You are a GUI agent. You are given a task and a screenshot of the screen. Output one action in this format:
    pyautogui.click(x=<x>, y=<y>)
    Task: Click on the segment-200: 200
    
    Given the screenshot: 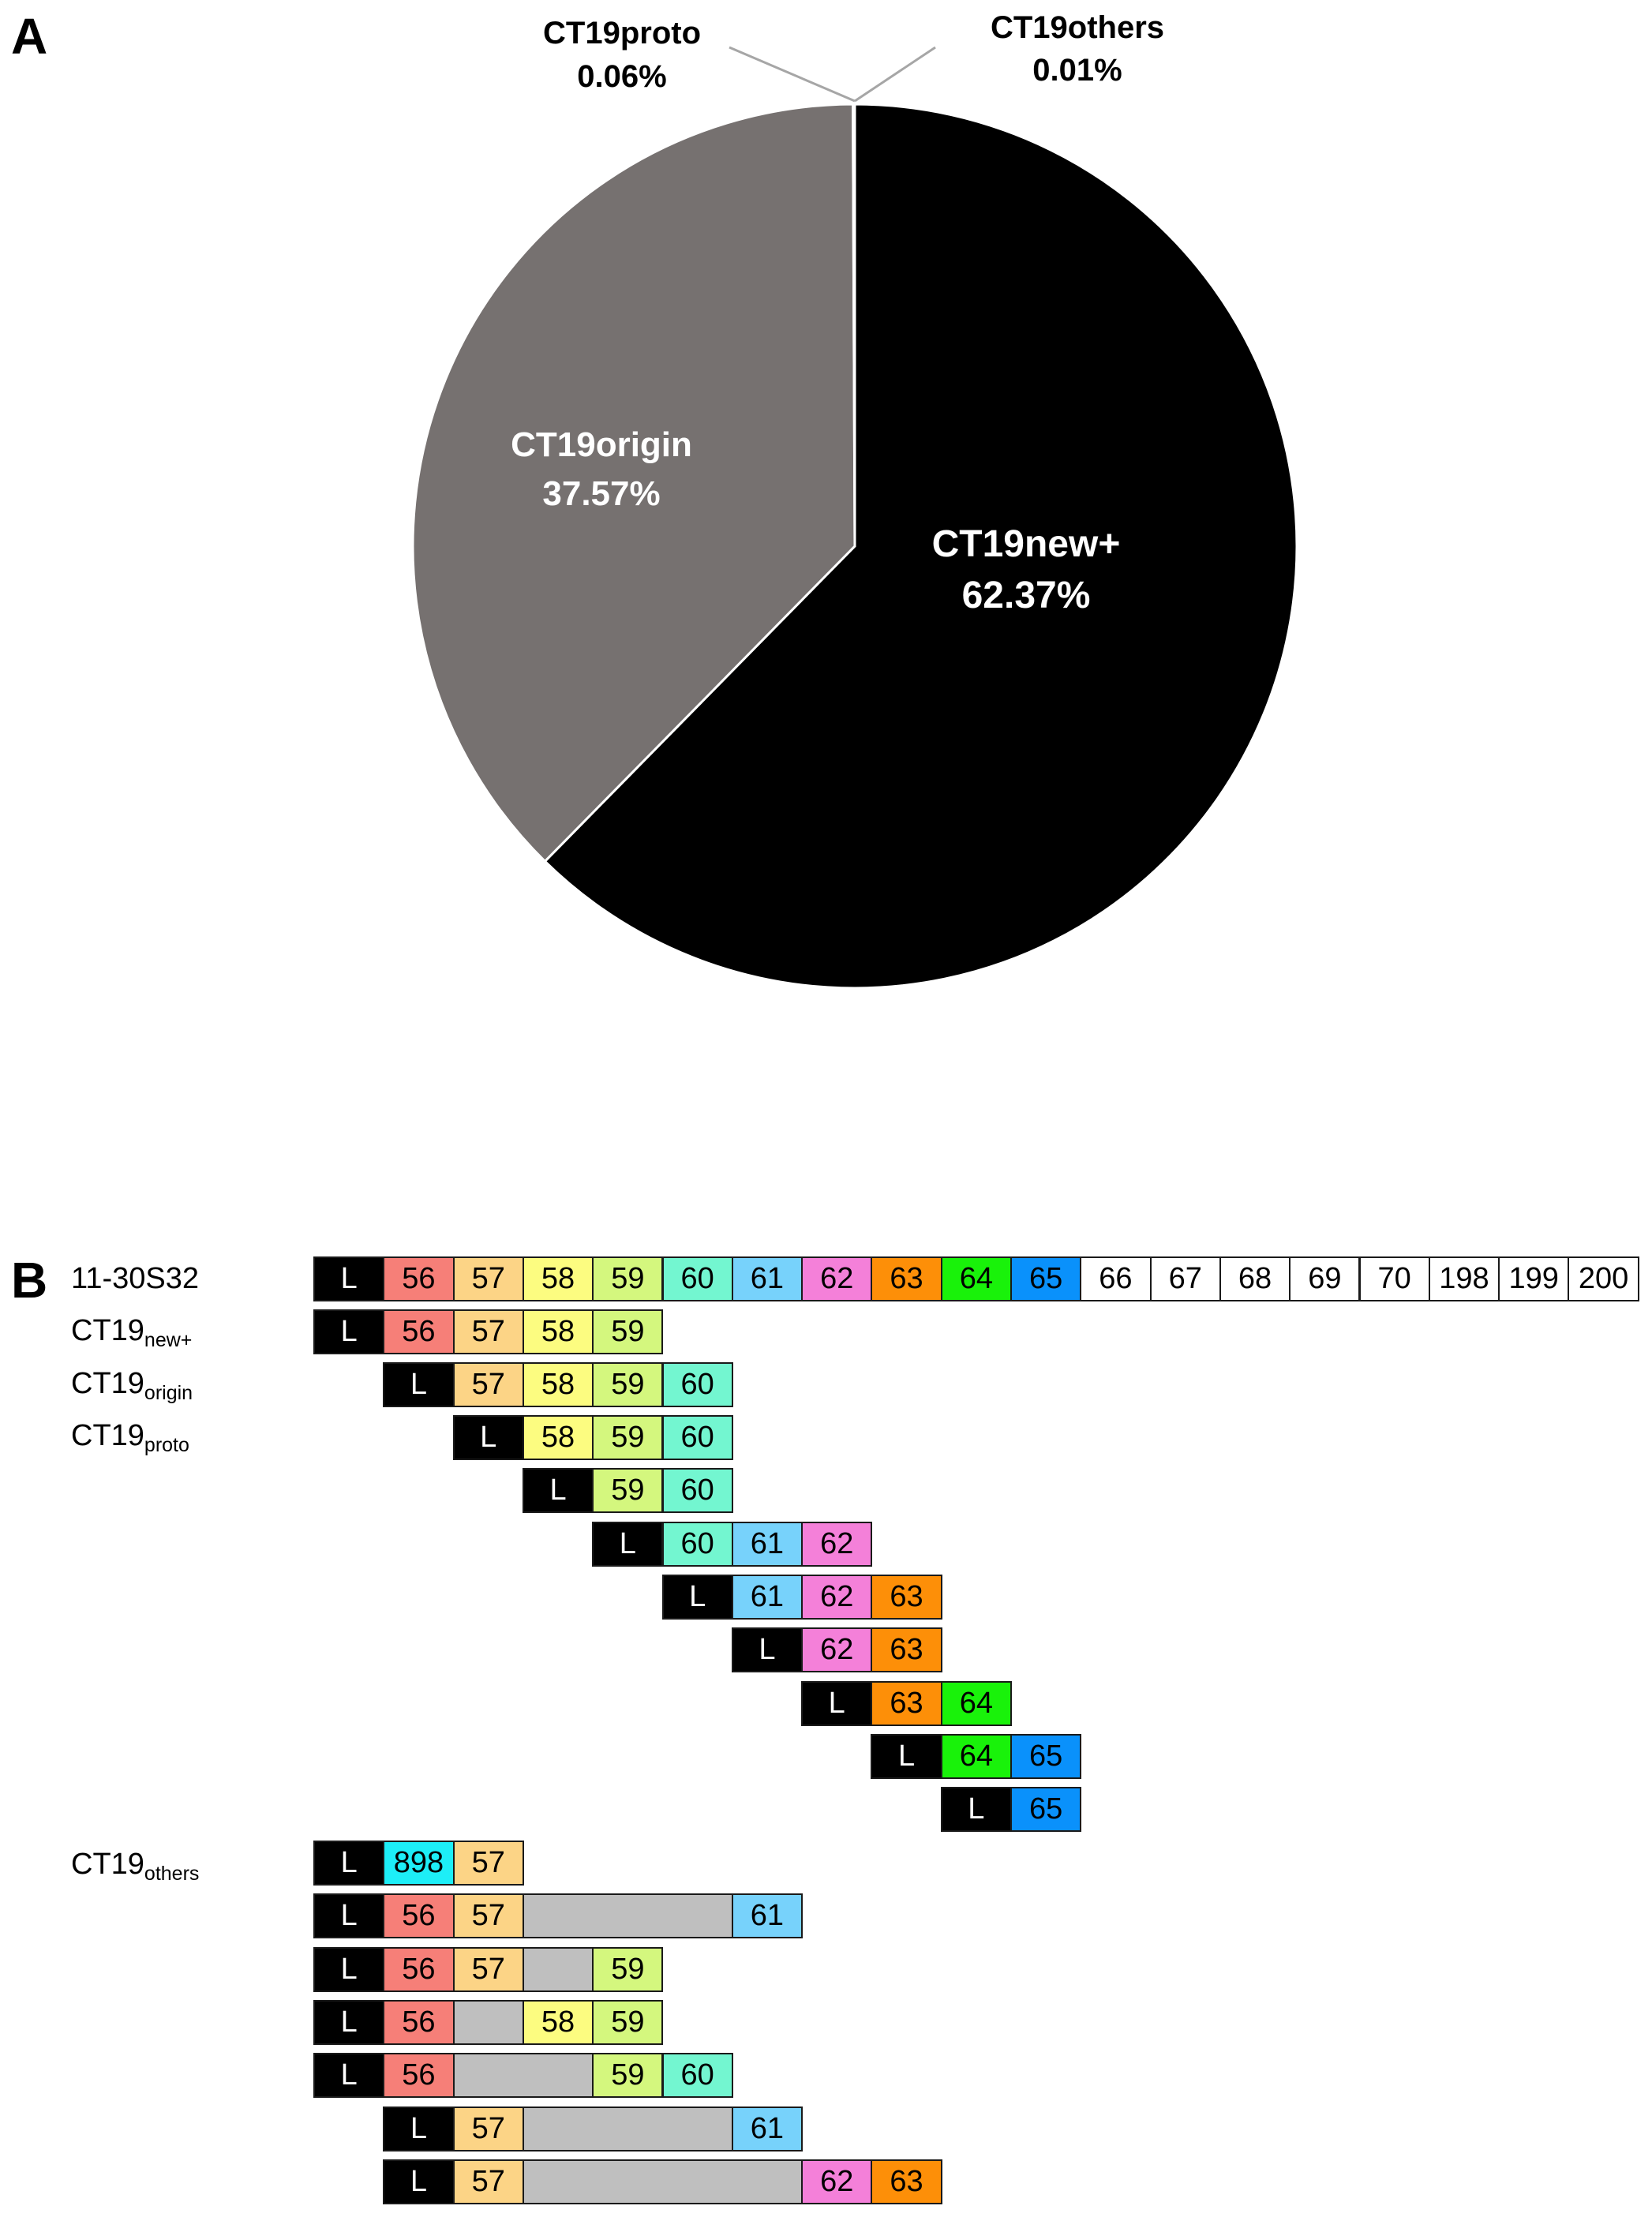 What is the action you would take?
    pyautogui.click(x=1603, y=1278)
    